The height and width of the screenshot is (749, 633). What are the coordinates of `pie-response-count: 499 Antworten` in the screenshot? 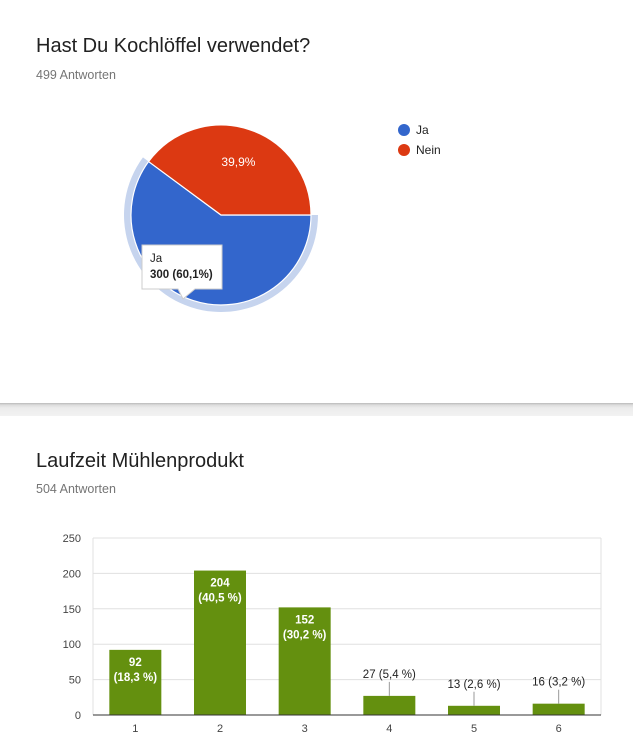 It's located at (76, 75).